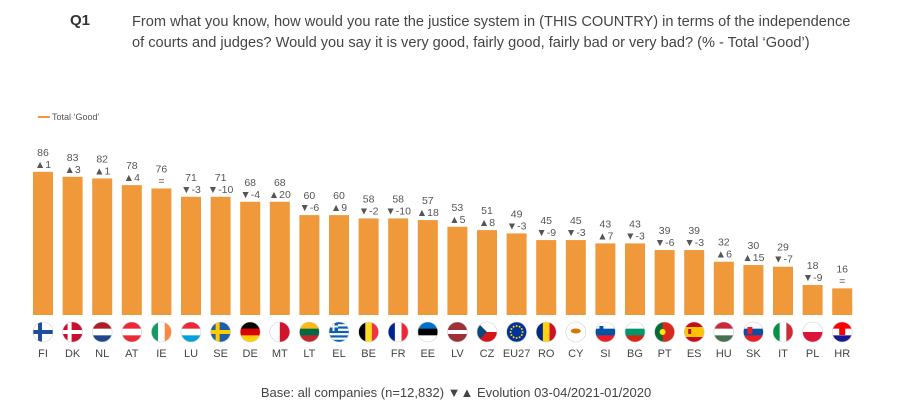 The width and height of the screenshot is (912, 410). I want to click on category-label: DK, so click(73, 354).